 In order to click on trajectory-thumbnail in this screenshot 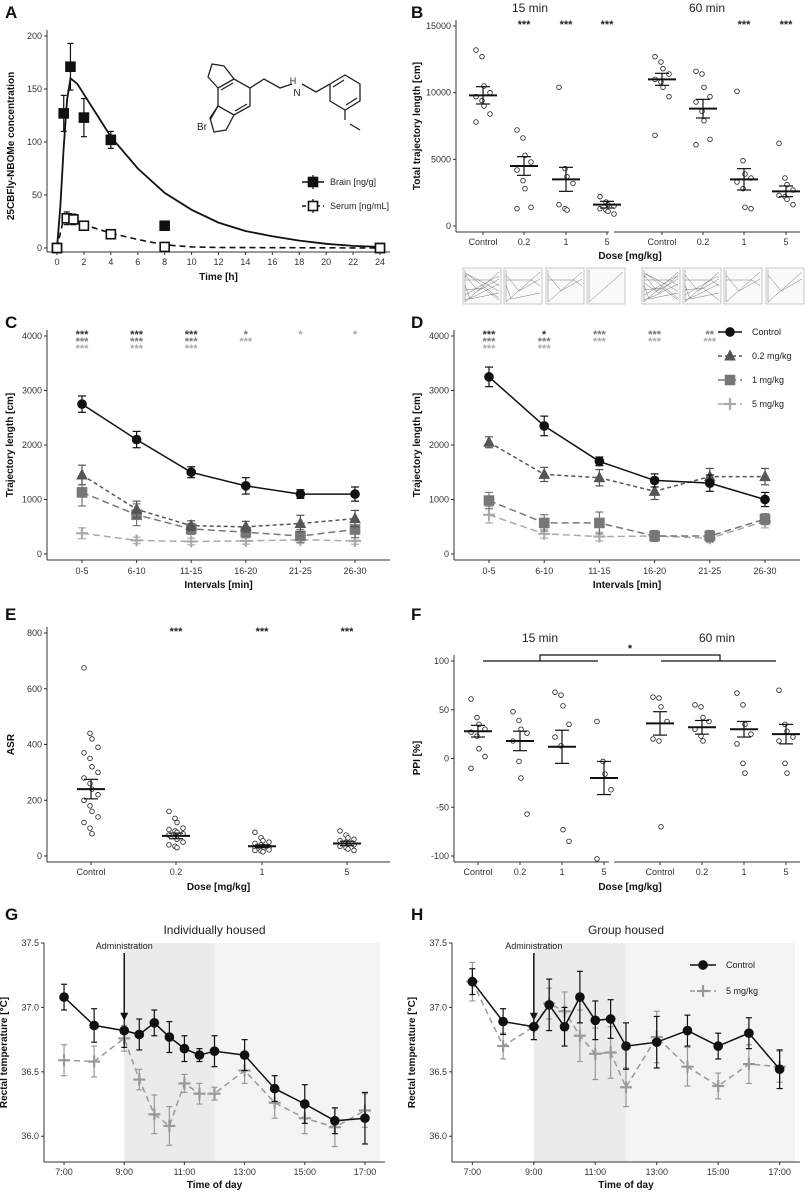, I will do `click(482, 286)`.